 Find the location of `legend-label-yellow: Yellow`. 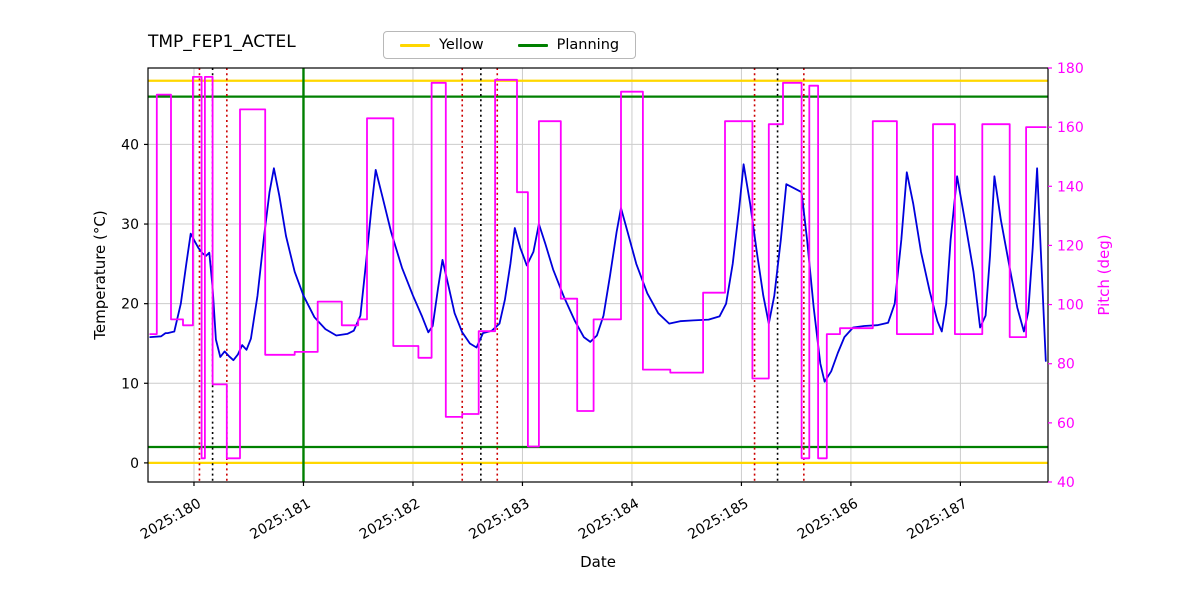

legend-label-yellow: Yellow is located at coordinates (461, 45).